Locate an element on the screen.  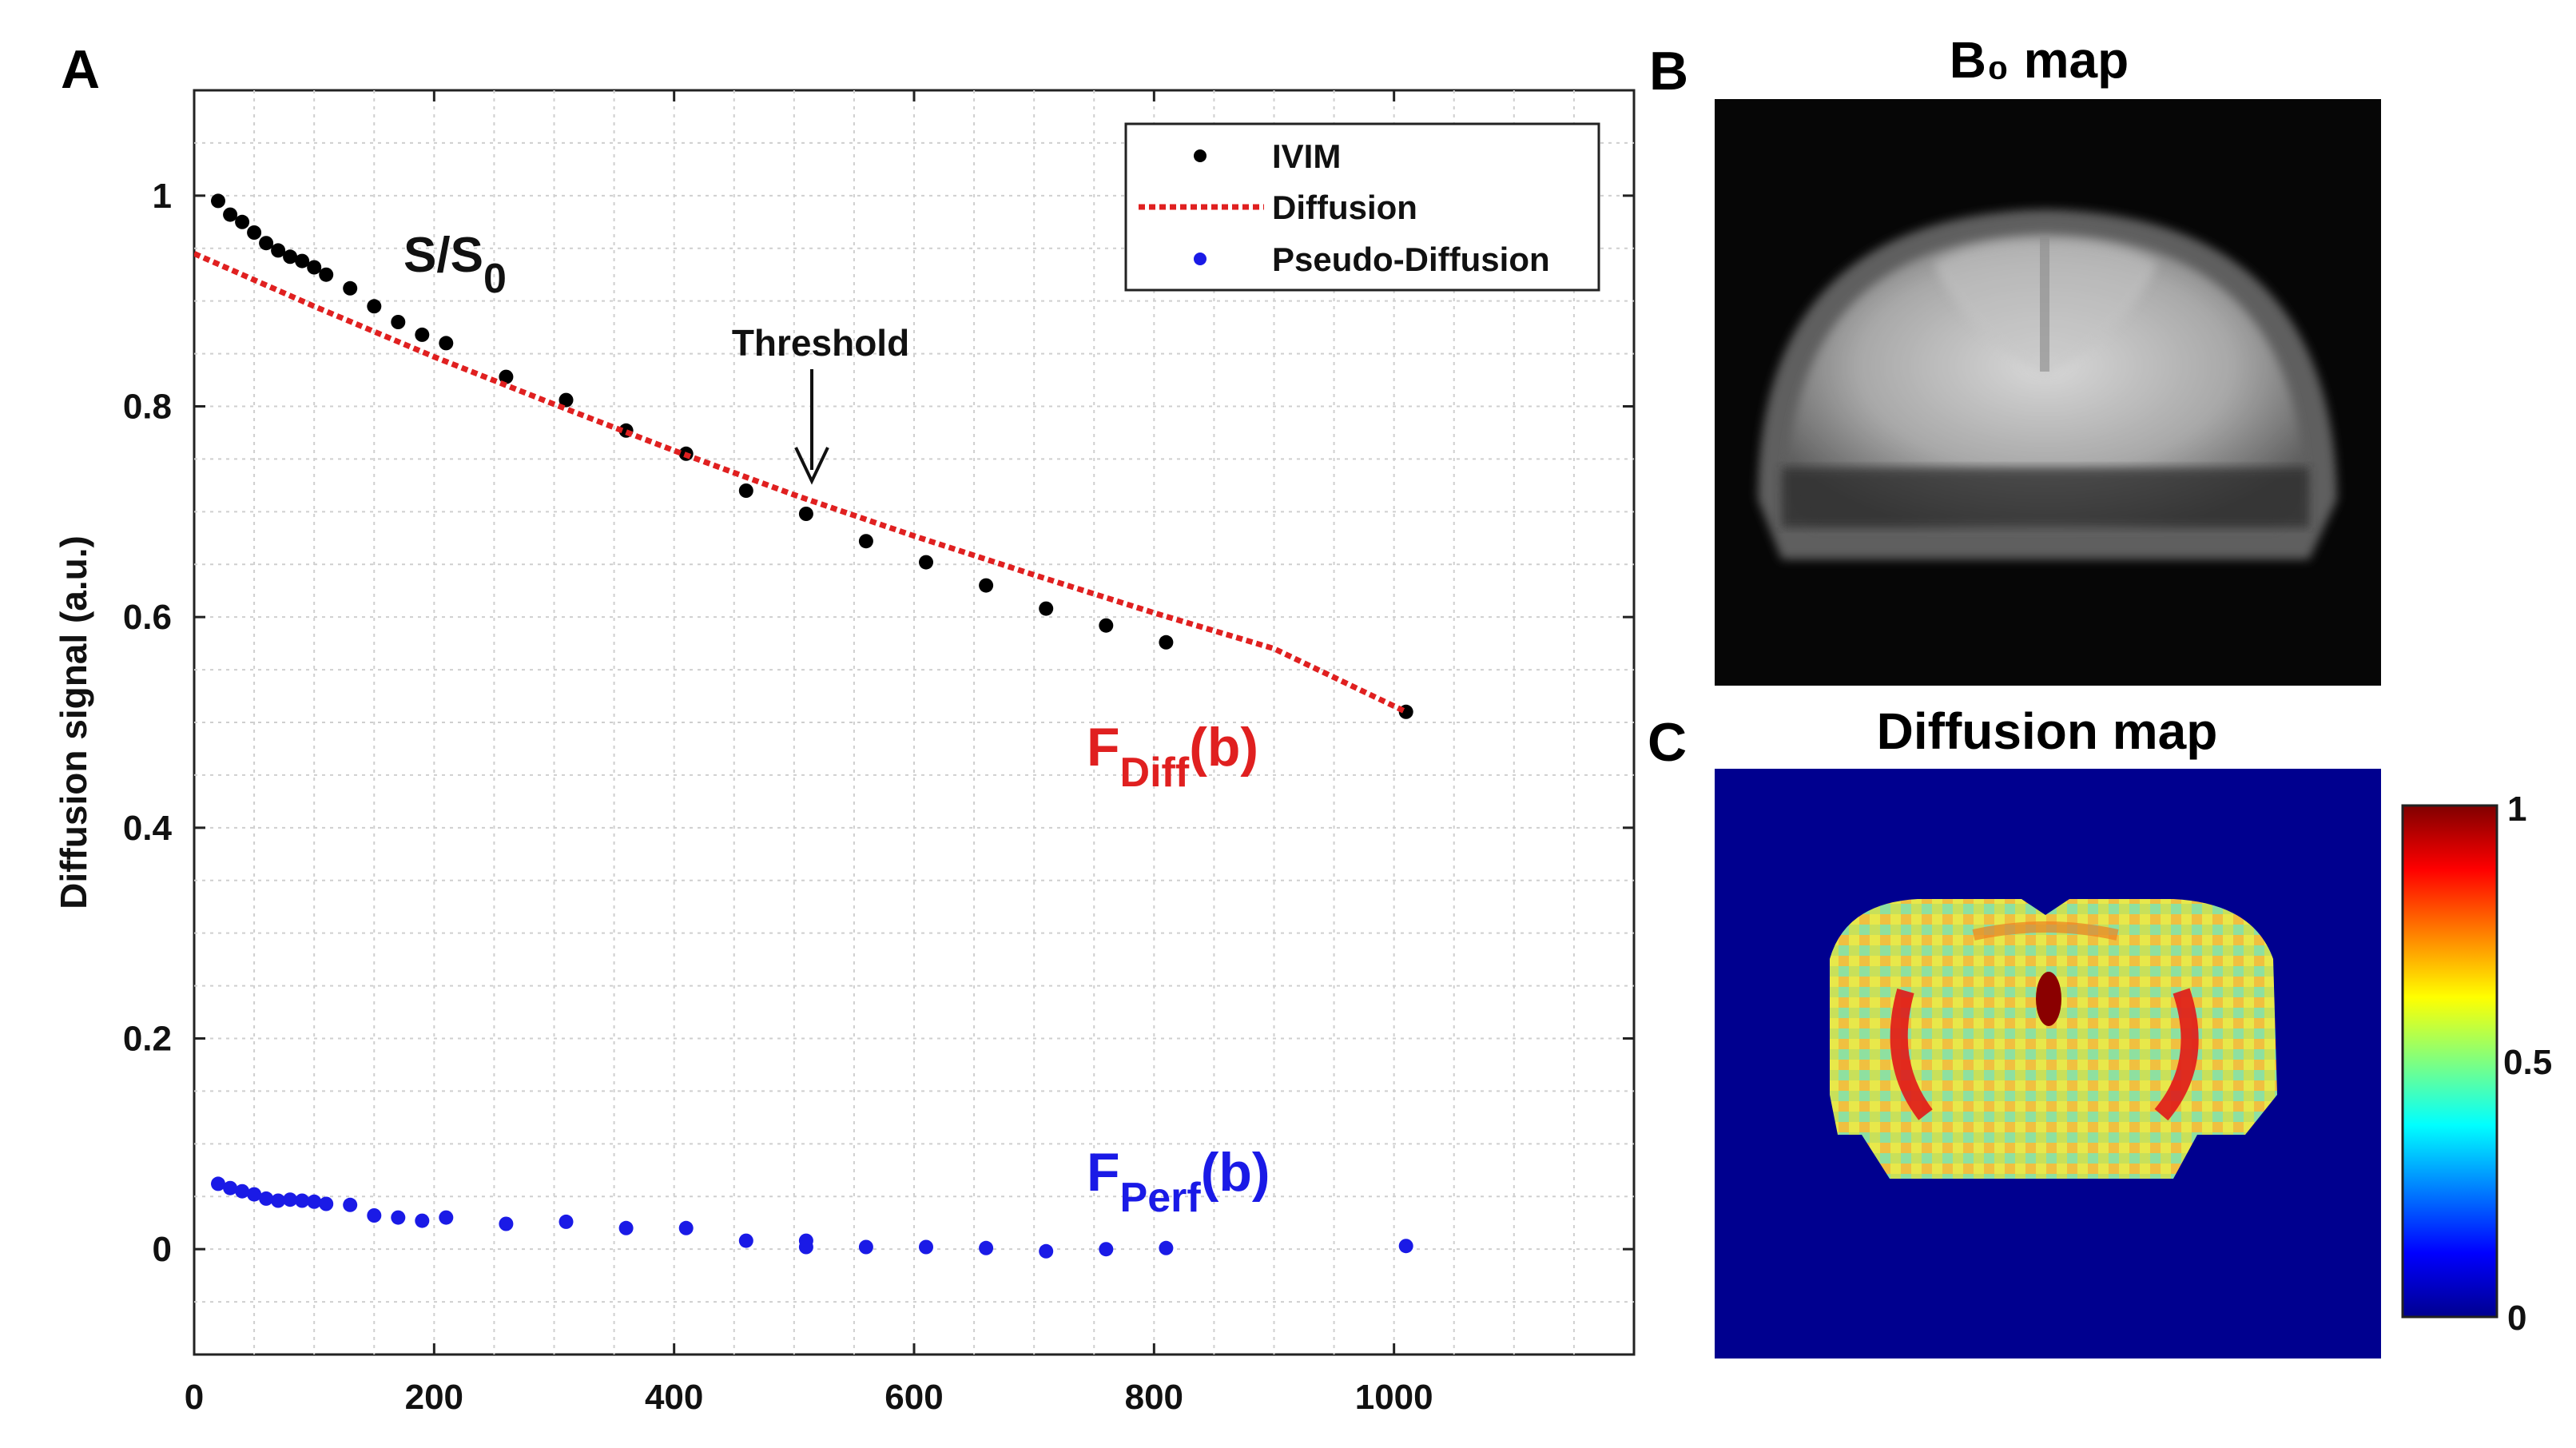
x-tick-label: 200 is located at coordinates (434, 1397).